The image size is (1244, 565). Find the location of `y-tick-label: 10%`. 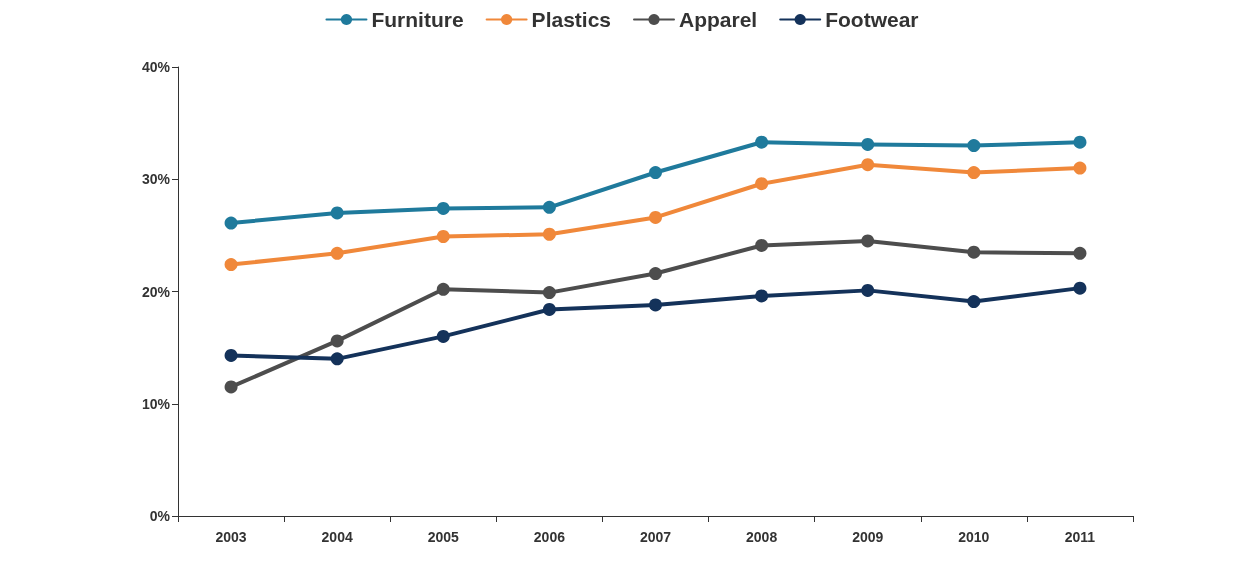

y-tick-label: 10% is located at coordinates (156, 403).